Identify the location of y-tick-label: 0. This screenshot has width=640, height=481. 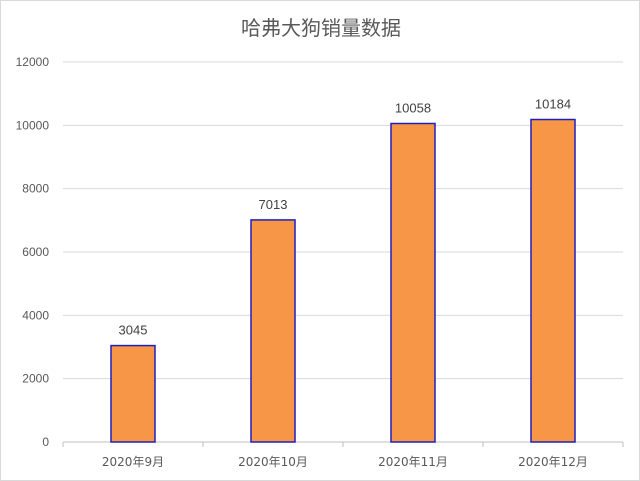
(45, 442).